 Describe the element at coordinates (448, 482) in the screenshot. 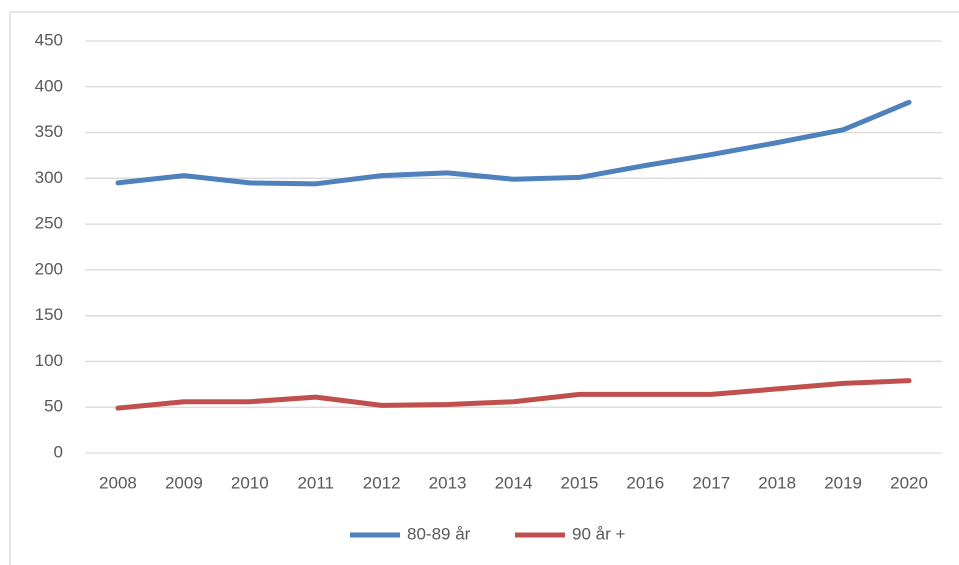

I see `x-tick-label: 2013` at that location.